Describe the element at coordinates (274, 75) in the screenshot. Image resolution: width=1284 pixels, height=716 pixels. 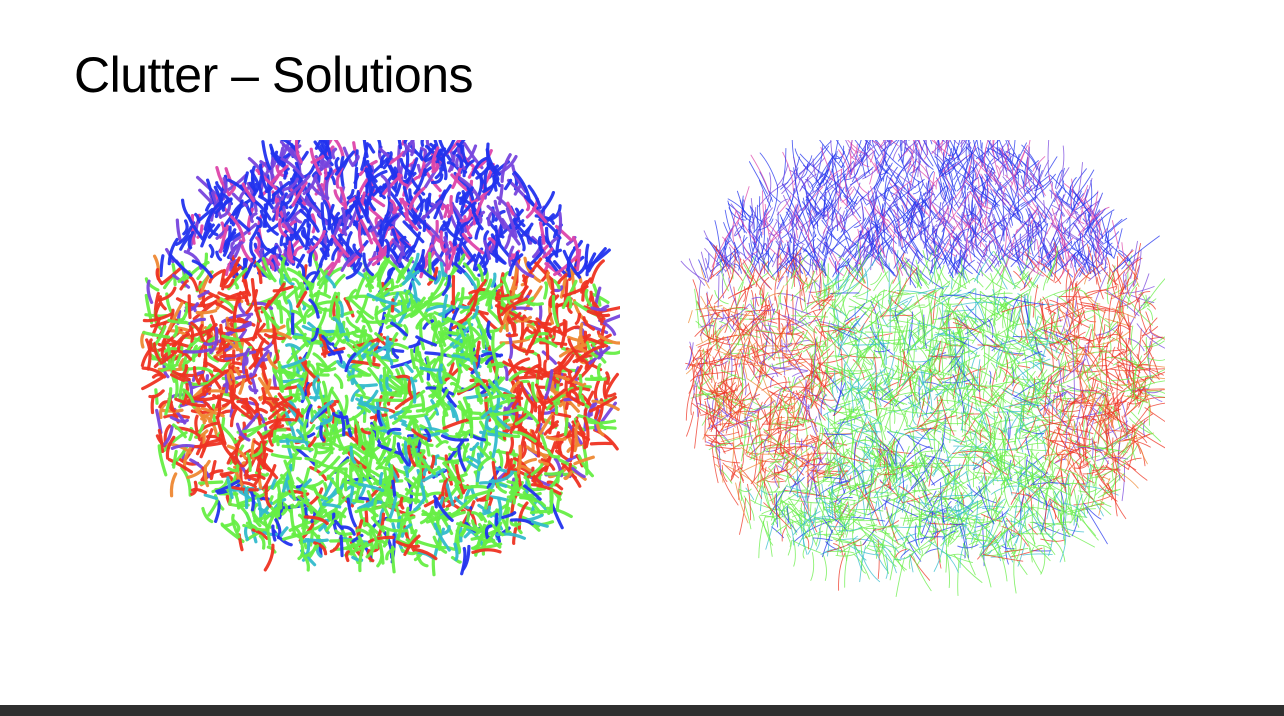
I see `slide-title: Clutter – Solutions` at that location.